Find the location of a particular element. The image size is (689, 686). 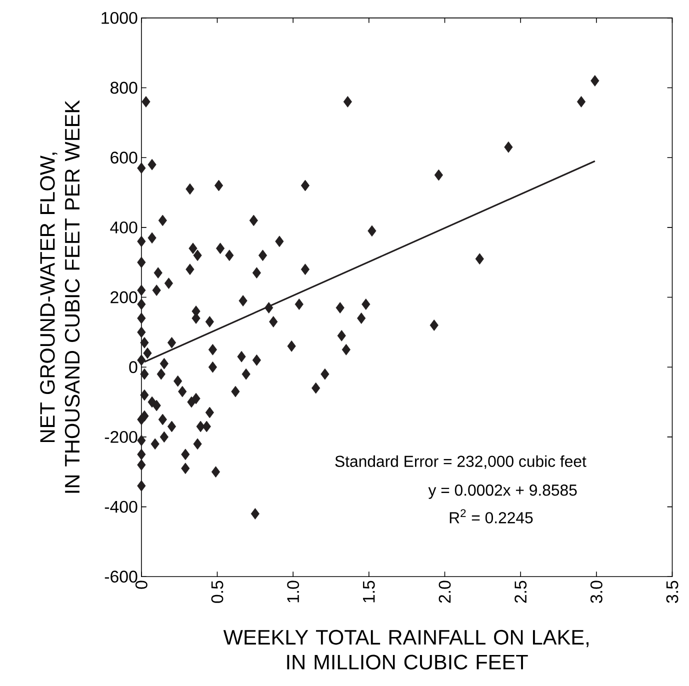

y-tick-label: 0 is located at coordinates (133, 367).